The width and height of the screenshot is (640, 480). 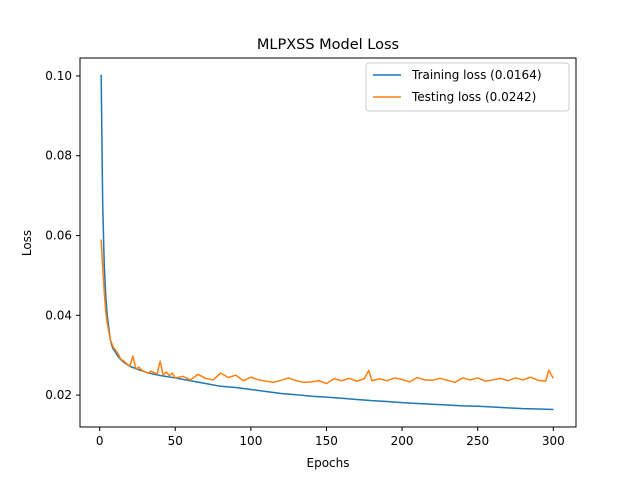 What do you see at coordinates (58, 236) in the screenshot?
I see `y-tick-label: 0.06` at bounding box center [58, 236].